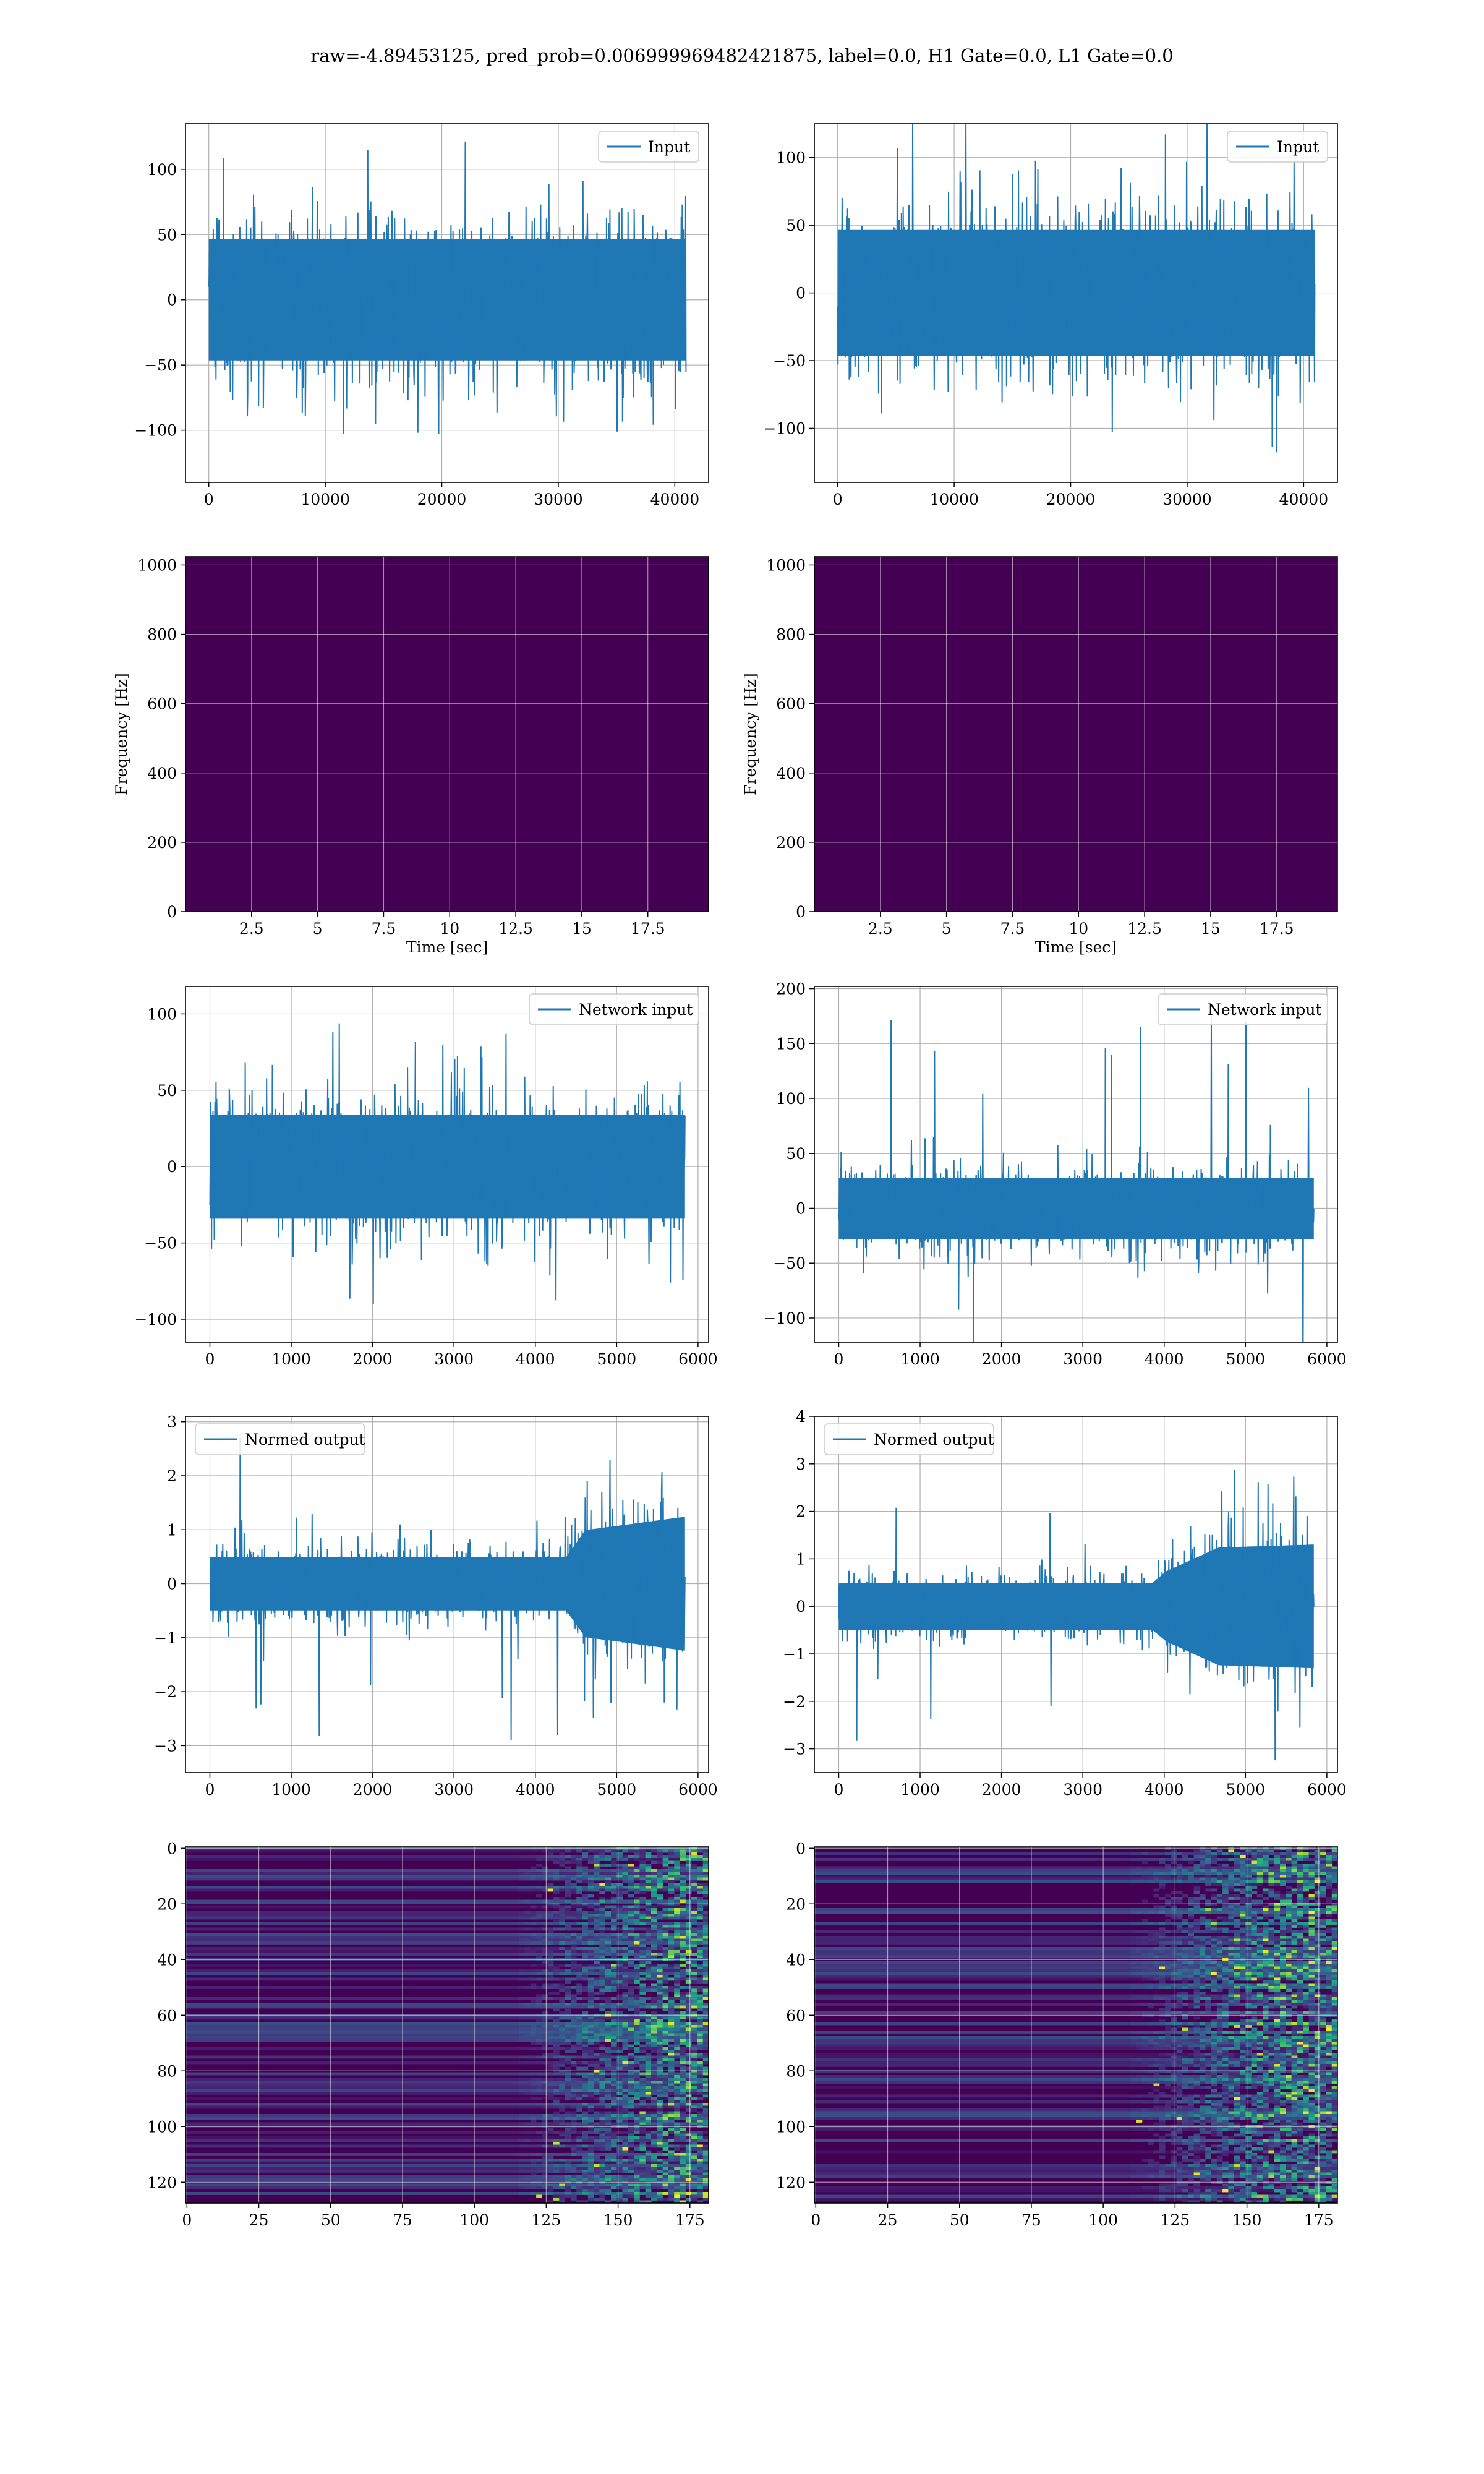  What do you see at coordinates (157, 565) in the screenshot?
I see `y-tick-label: 1000` at bounding box center [157, 565].